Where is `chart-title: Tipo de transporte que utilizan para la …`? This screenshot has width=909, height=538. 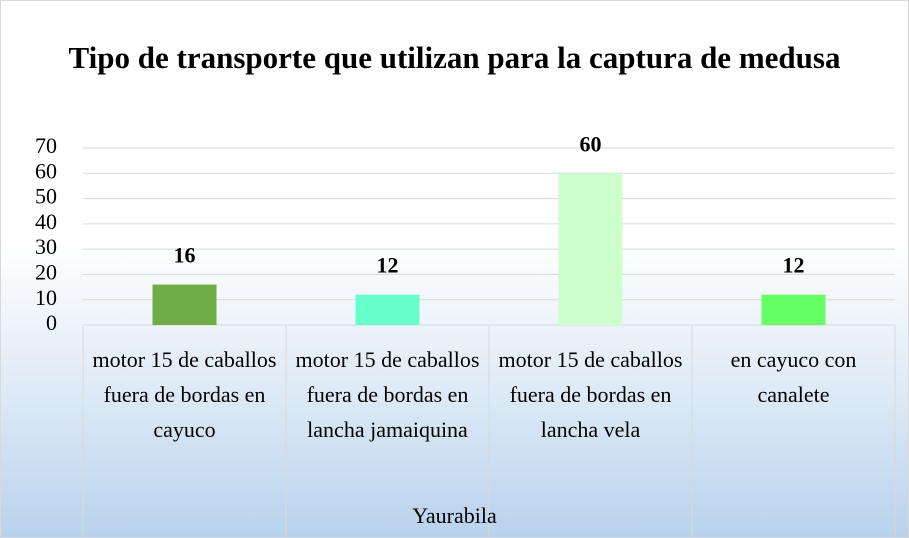 chart-title: Tipo de transporte que utilizan para la … is located at coordinates (454, 57).